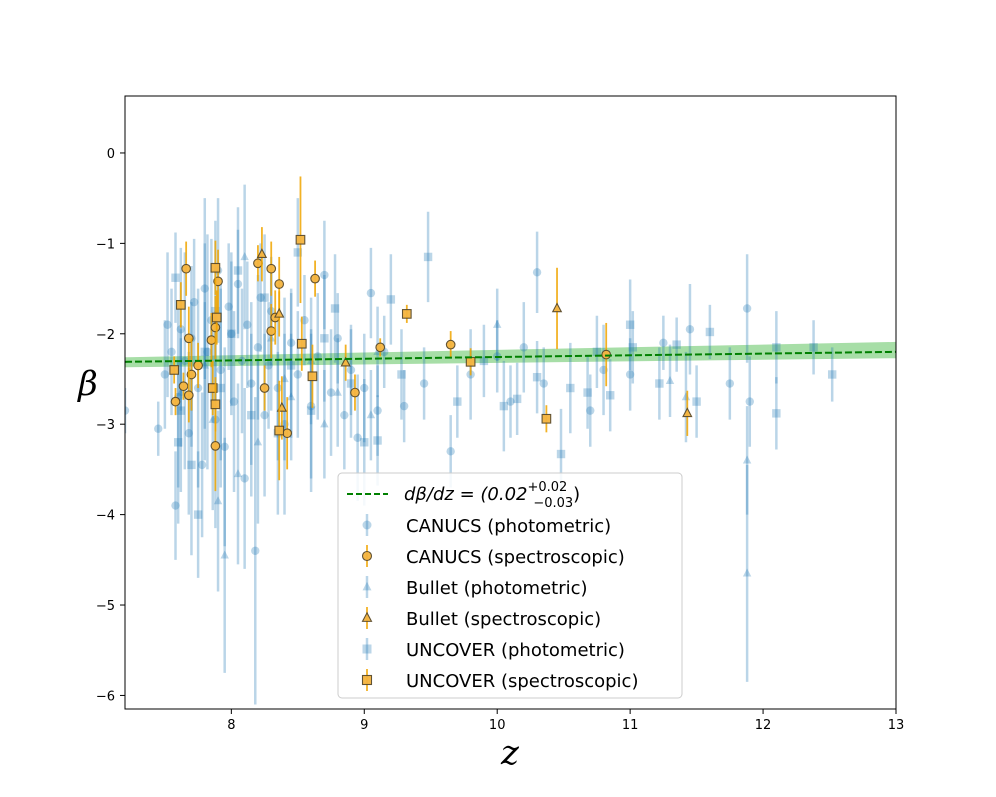  I want to click on x-axis-title: z, so click(510, 753).